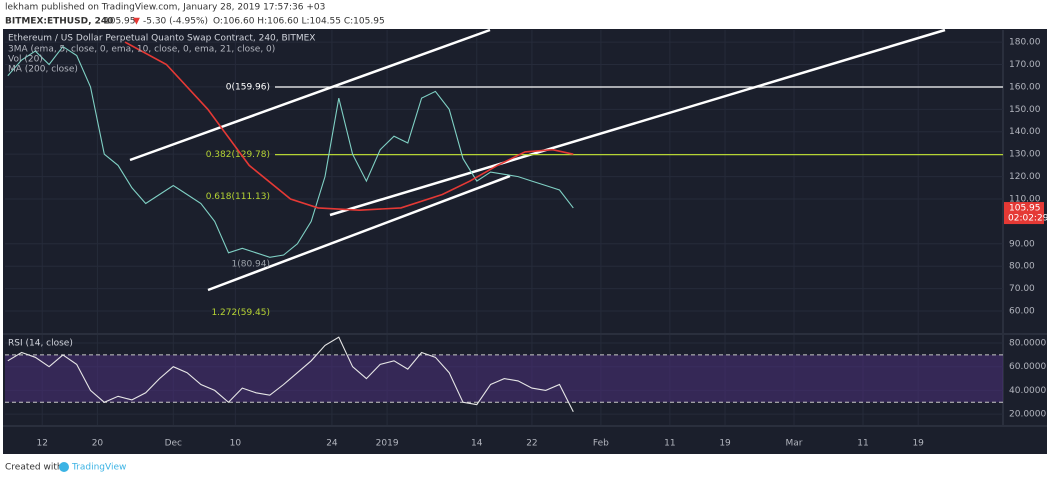 The height and width of the screenshot is (481, 1050). I want to click on last-quote: 105.95, so click(120, 22).